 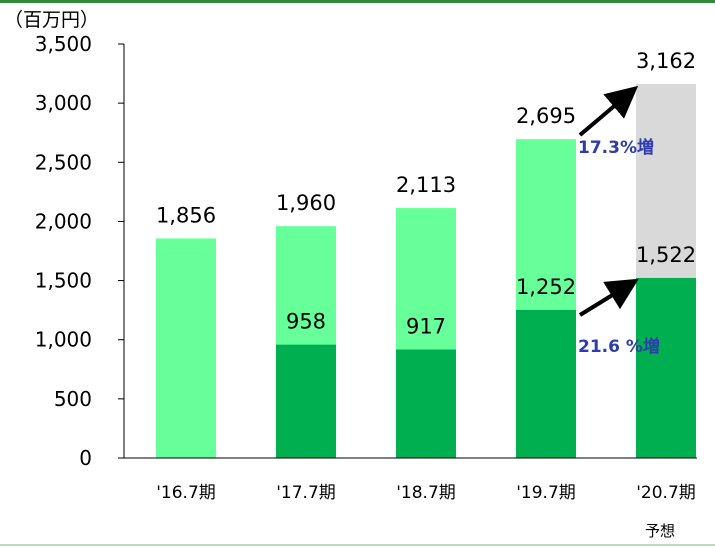 I want to click on x-tick-label: '16.7期, so click(x=186, y=493).